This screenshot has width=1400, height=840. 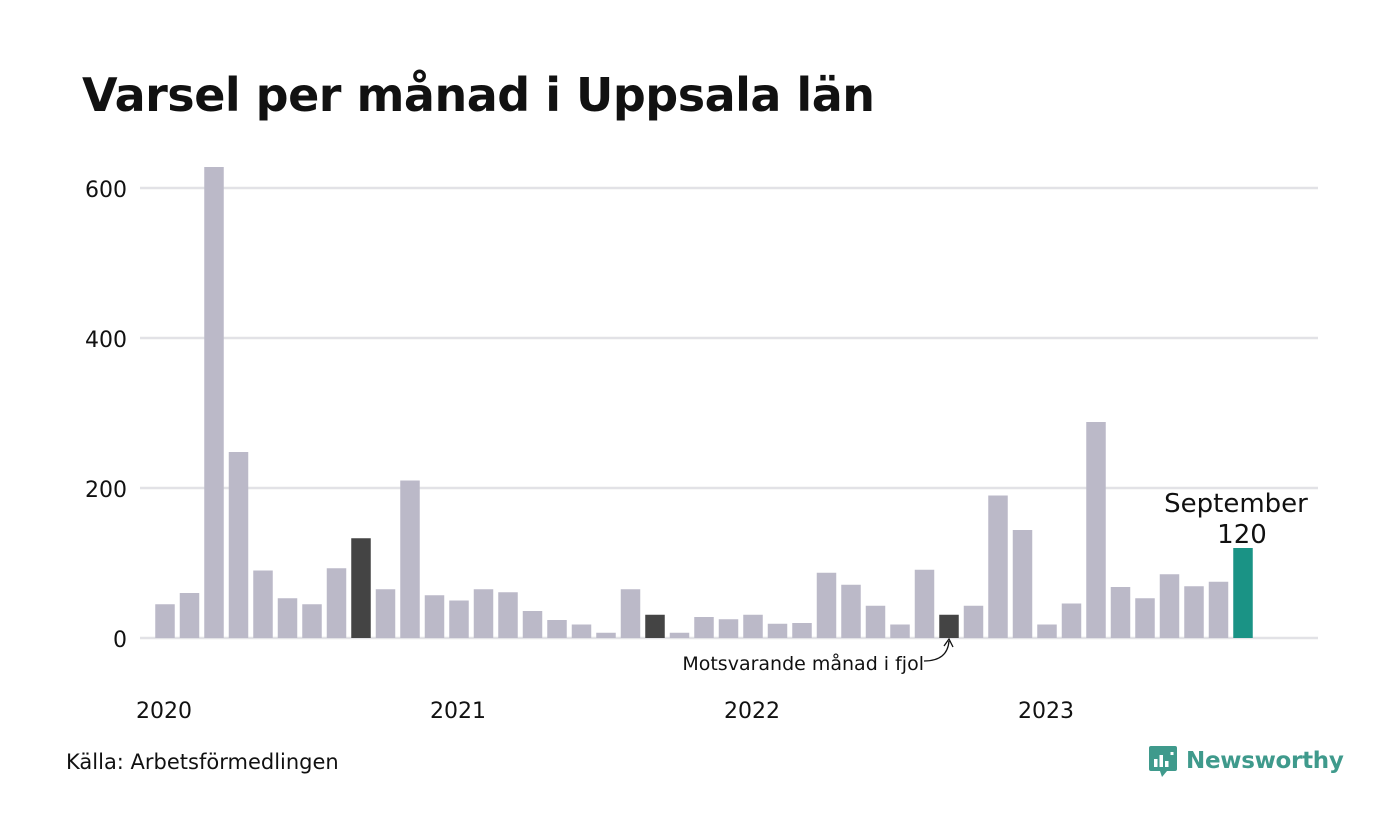 What do you see at coordinates (605, 711) in the screenshot?
I see `x-axis-tick-labels: 2020 2021 2022 2023` at bounding box center [605, 711].